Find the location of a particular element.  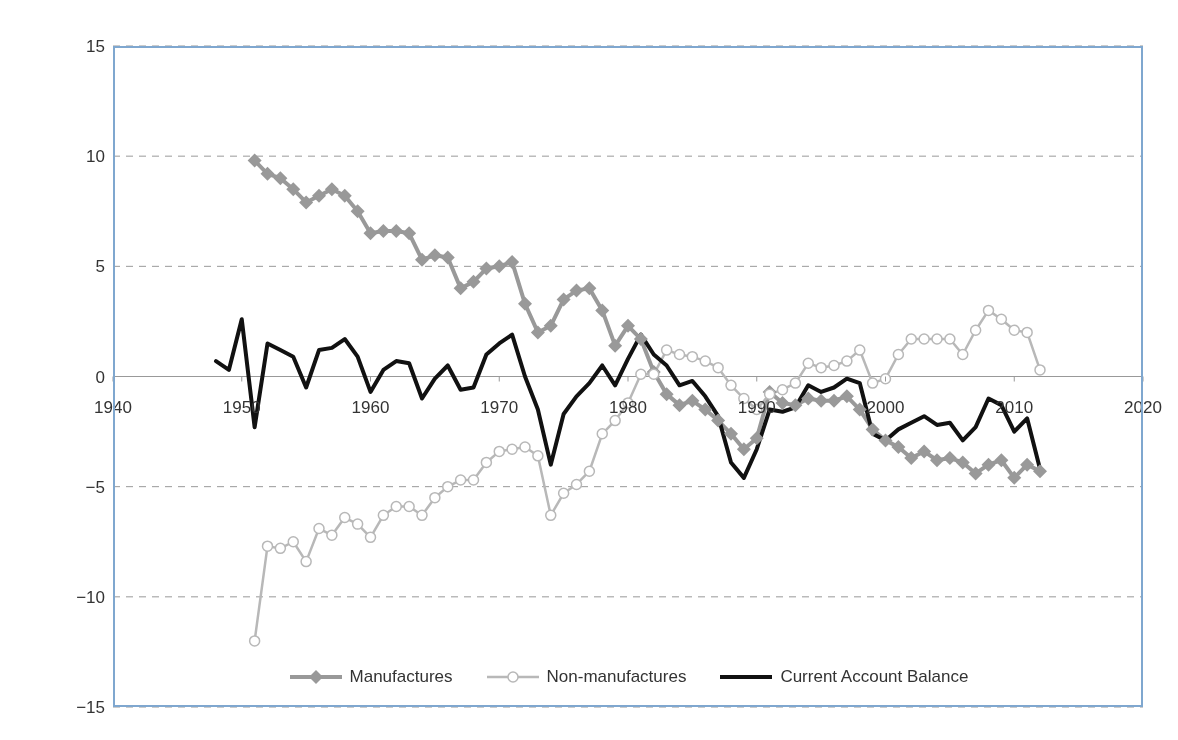

legend-label: Non-manufactures is located at coordinates (616, 677).